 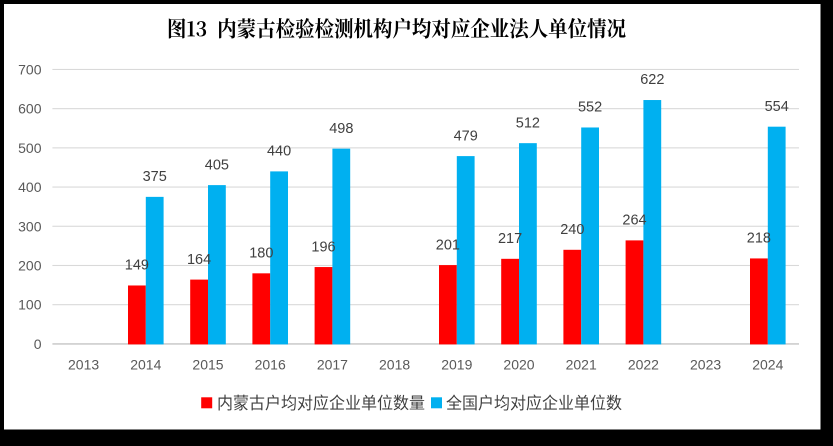 I want to click on svg-text: 2017, so click(x=332, y=364).